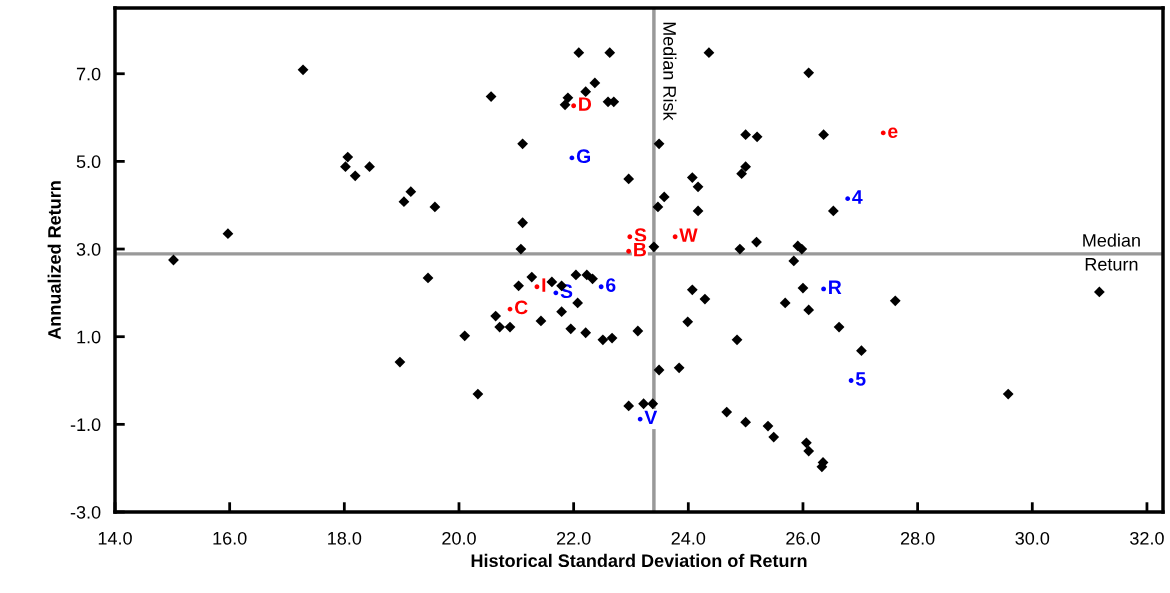 The image size is (1170, 593). What do you see at coordinates (88, 74) in the screenshot?
I see `y-tick-label: 7.0` at bounding box center [88, 74].